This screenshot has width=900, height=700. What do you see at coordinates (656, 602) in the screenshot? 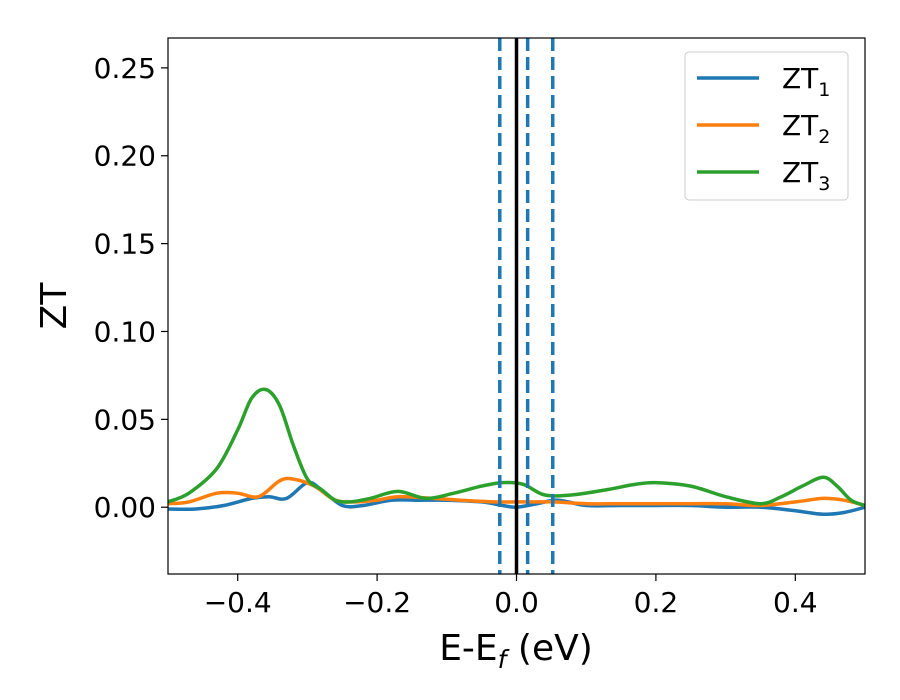
I see `x-tick-label: 0.2` at bounding box center [656, 602].